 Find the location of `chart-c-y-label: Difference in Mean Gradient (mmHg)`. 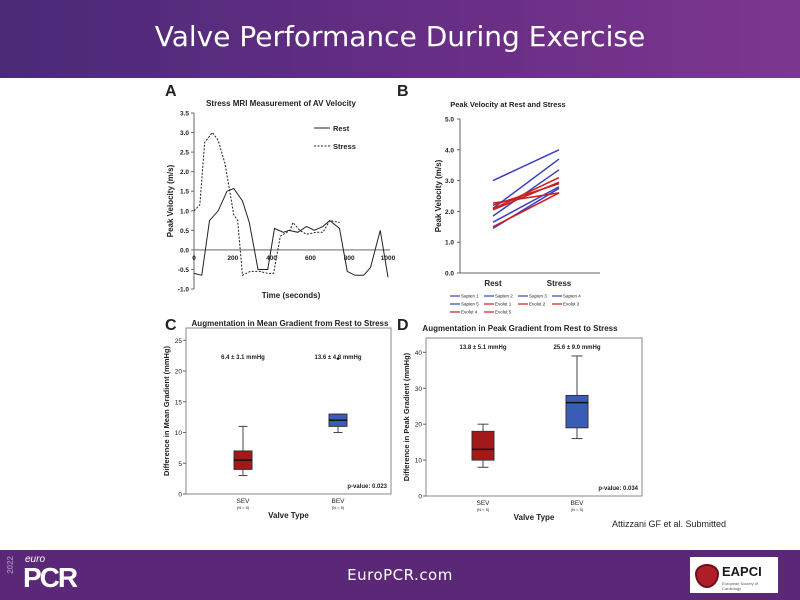

chart-c-y-label: Difference in Mean Gradient (mmHg) is located at coordinates (166, 410).